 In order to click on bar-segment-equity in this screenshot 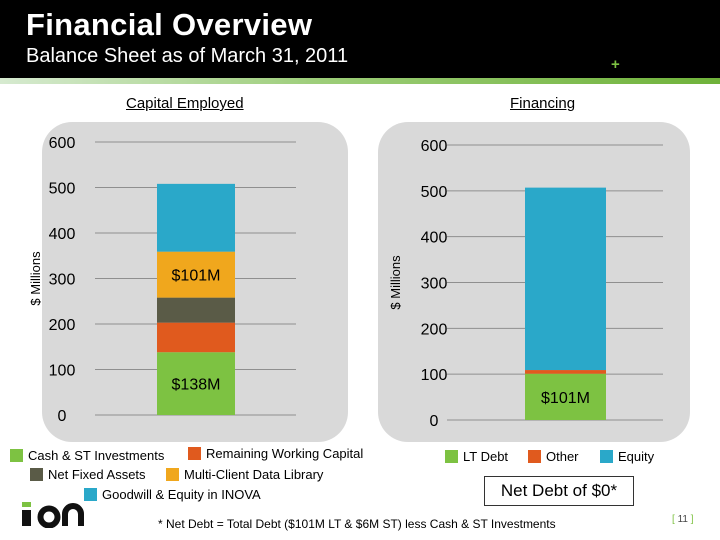, I will do `click(565, 279)`.